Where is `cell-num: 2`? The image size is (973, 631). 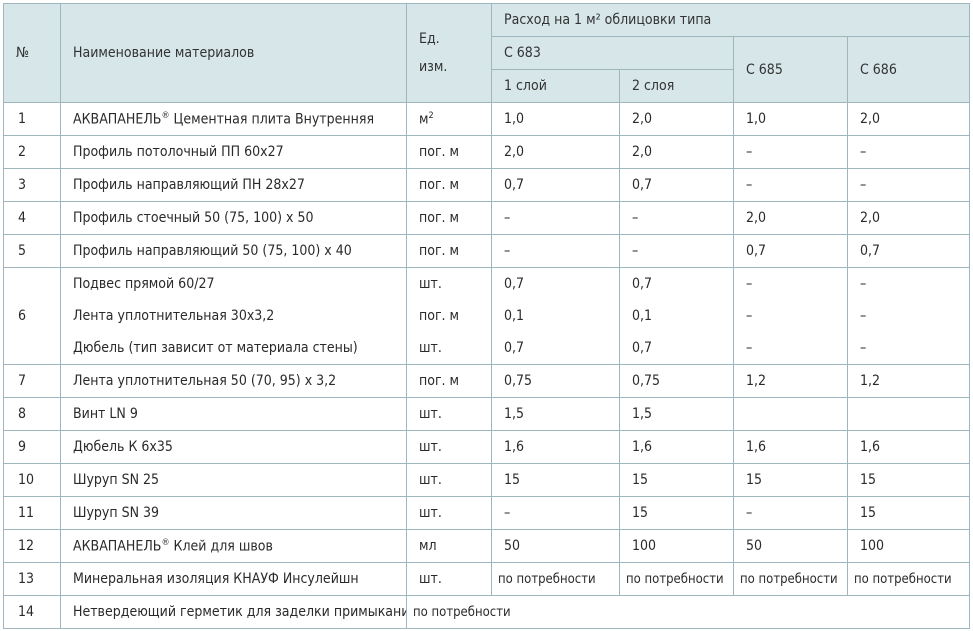
cell-num: 2 is located at coordinates (32, 152).